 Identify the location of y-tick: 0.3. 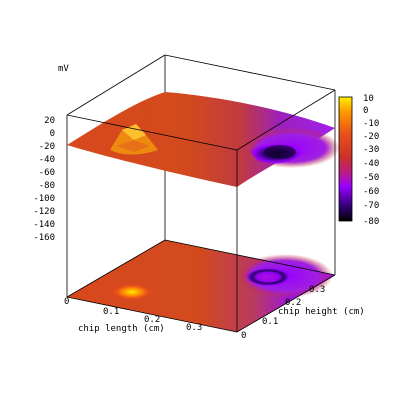
(317, 290).